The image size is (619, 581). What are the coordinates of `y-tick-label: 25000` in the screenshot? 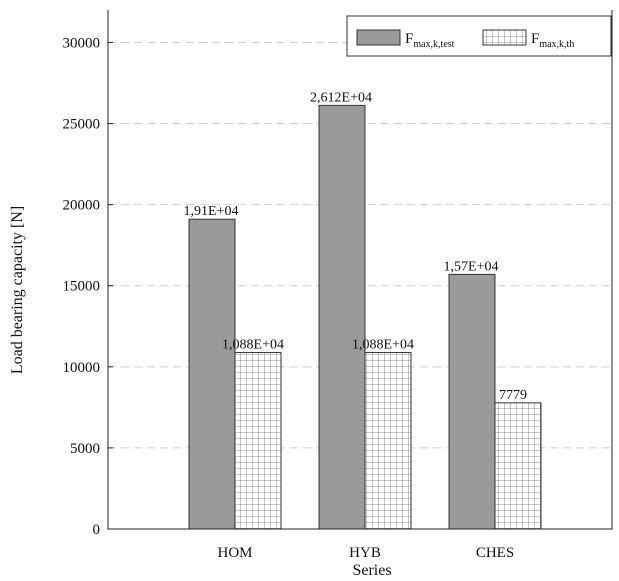 It's located at (82, 125).